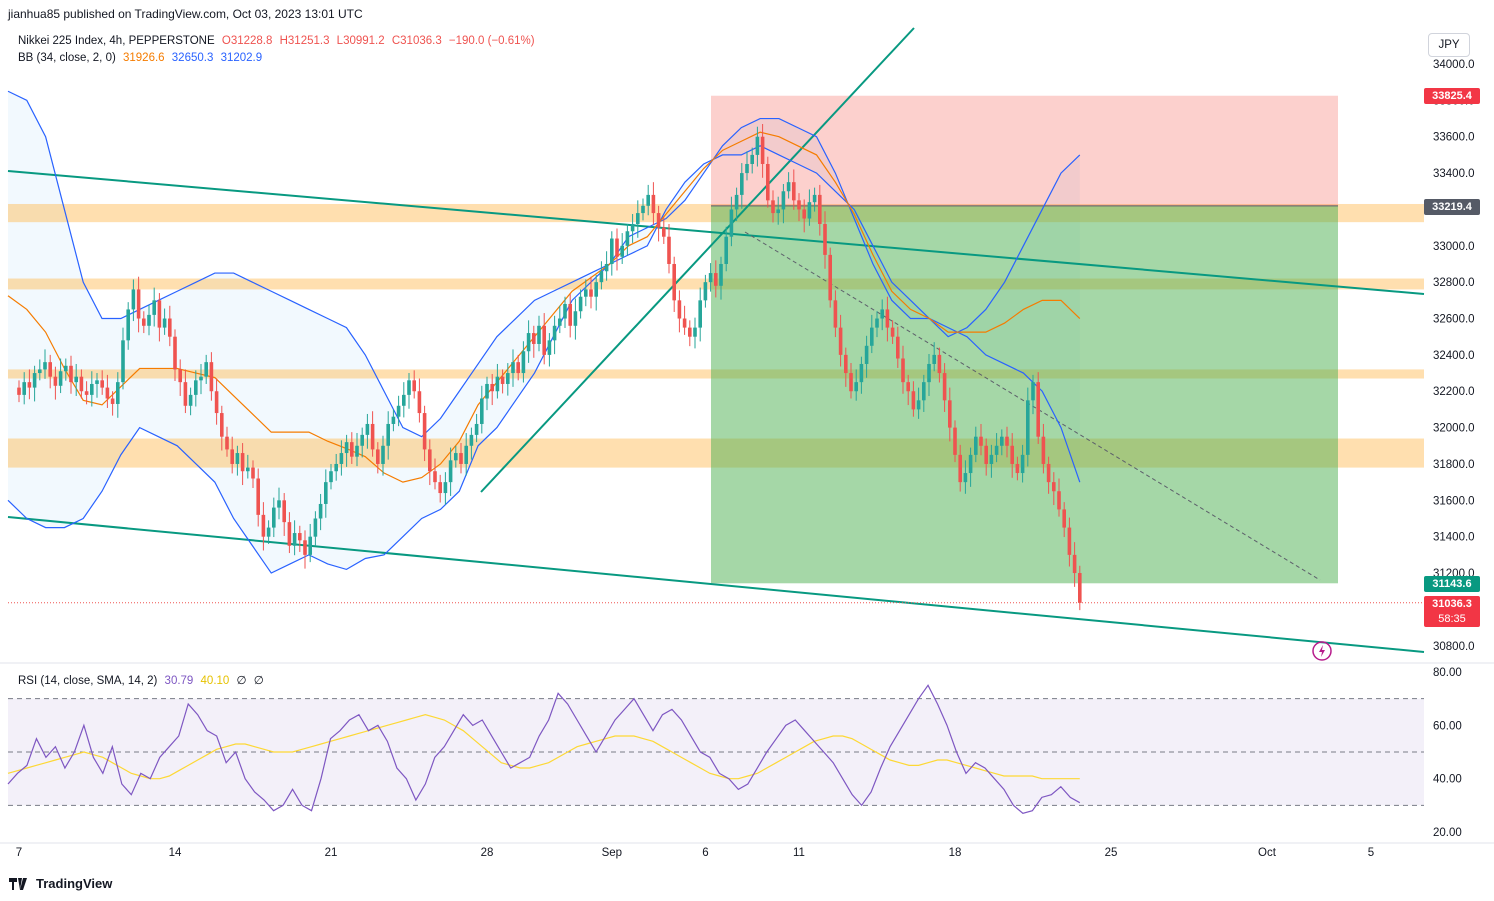 This screenshot has height=901, width=1494. I want to click on legend-symbol: Nikkei 225 Index, 4h, PEPPERSTONE, so click(116, 41).